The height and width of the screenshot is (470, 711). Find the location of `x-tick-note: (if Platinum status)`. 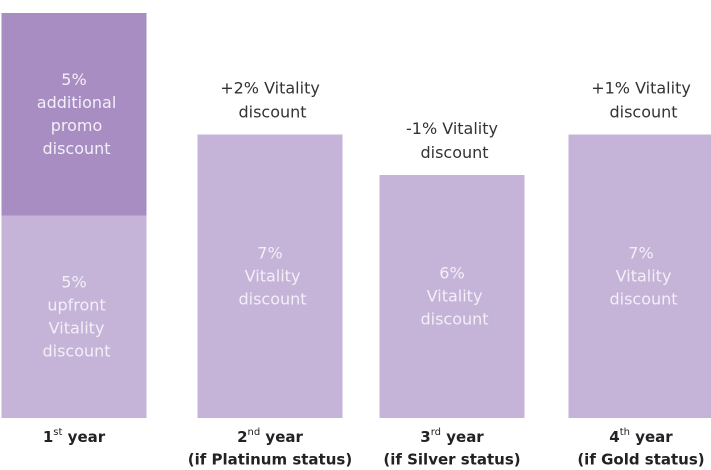

x-tick-note: (if Platinum status) is located at coordinates (270, 460).